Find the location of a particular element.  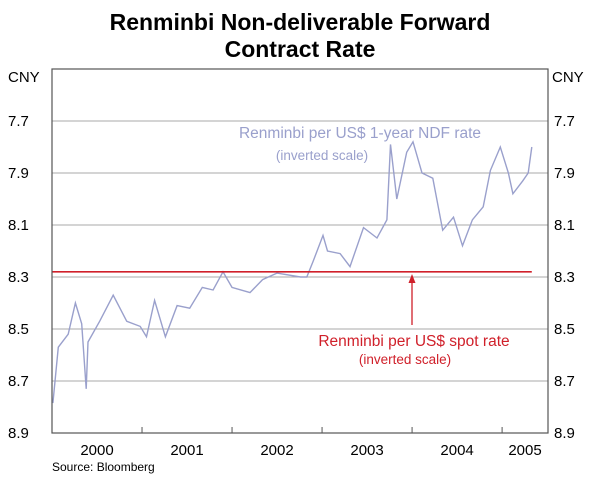

x-tick-label: 2000 is located at coordinates (96, 450).